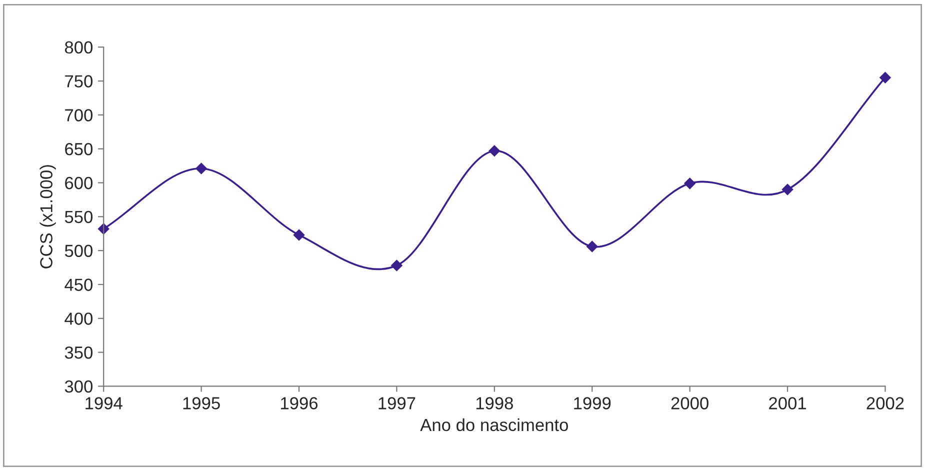  What do you see at coordinates (592, 403) in the screenshot?
I see `x-tick-label: 1999` at bounding box center [592, 403].